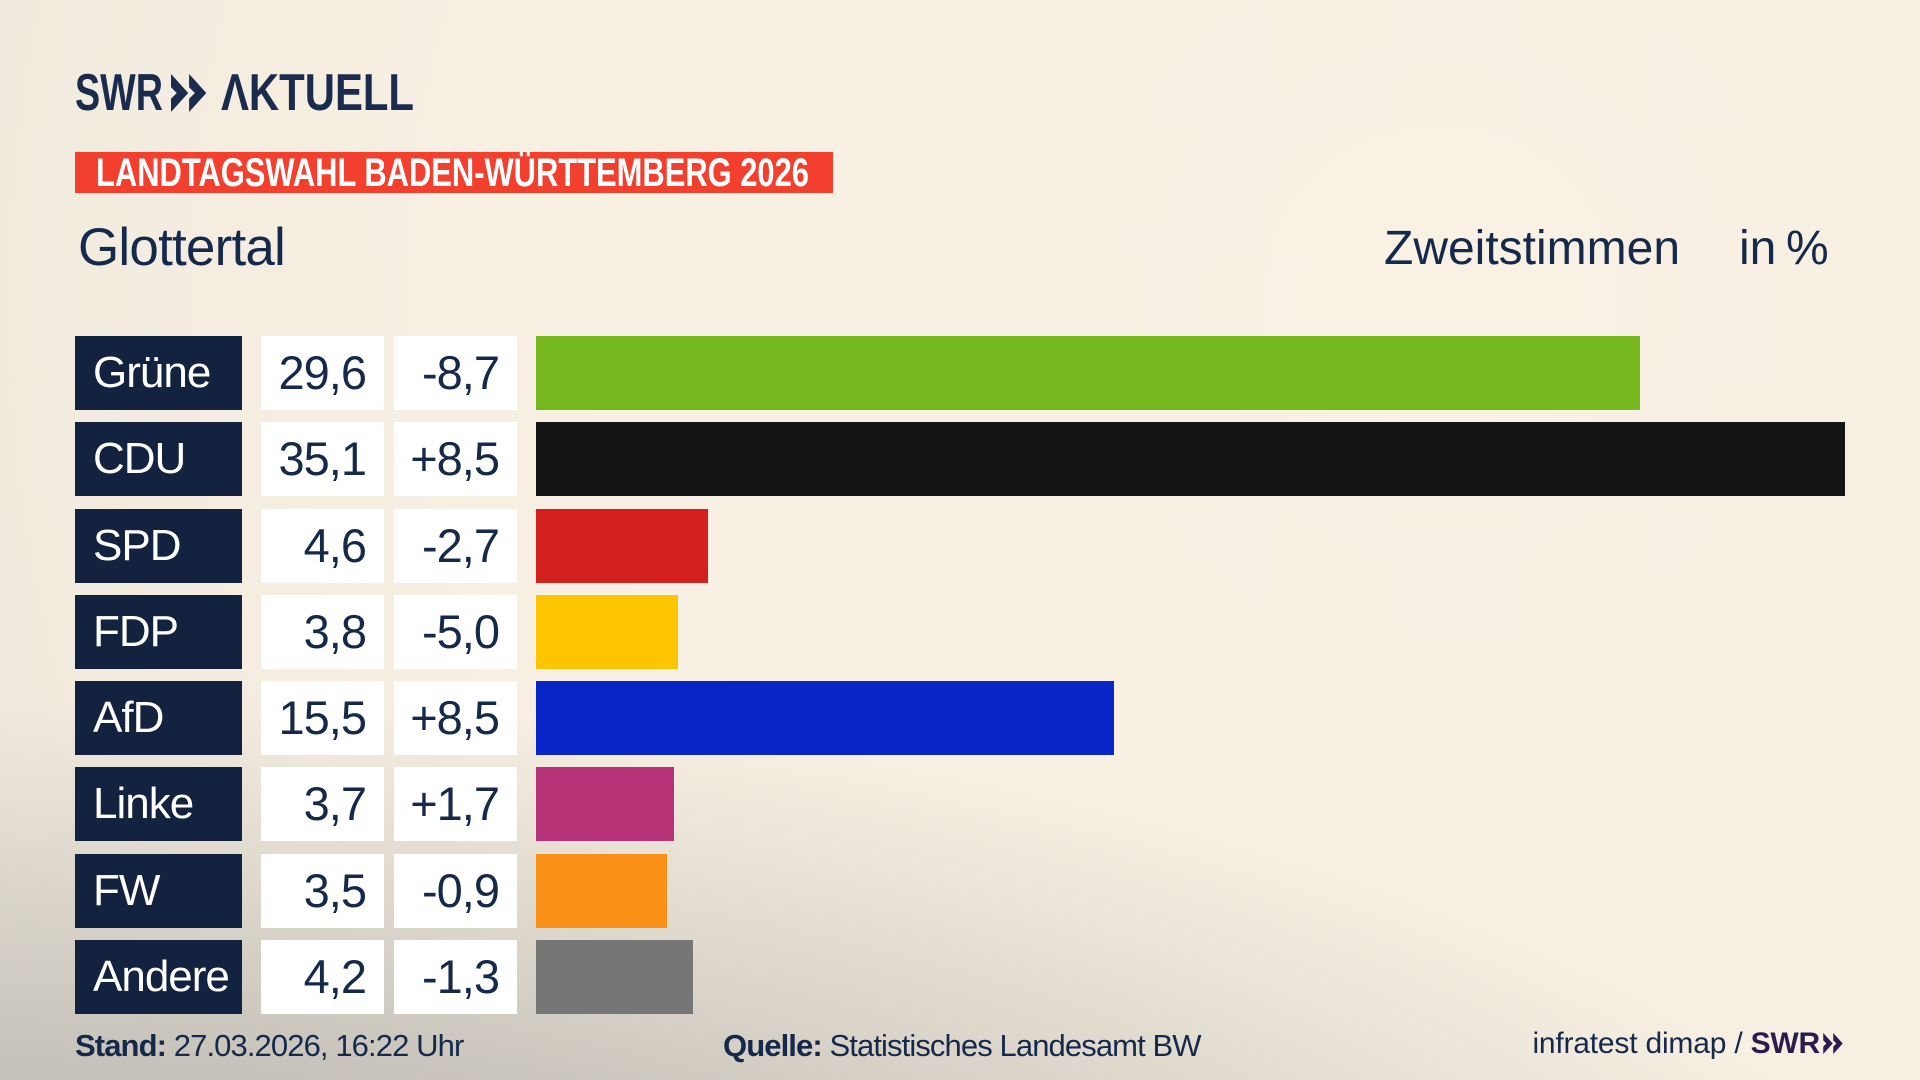  Describe the element at coordinates (452, 172) in the screenshot. I see `svg-text:LANDTAGSWAHL BADEN-WÜRTTEMBERG: LANDTAGSWAHL BADEN-WÜRTTEMBERG 2026` at that location.